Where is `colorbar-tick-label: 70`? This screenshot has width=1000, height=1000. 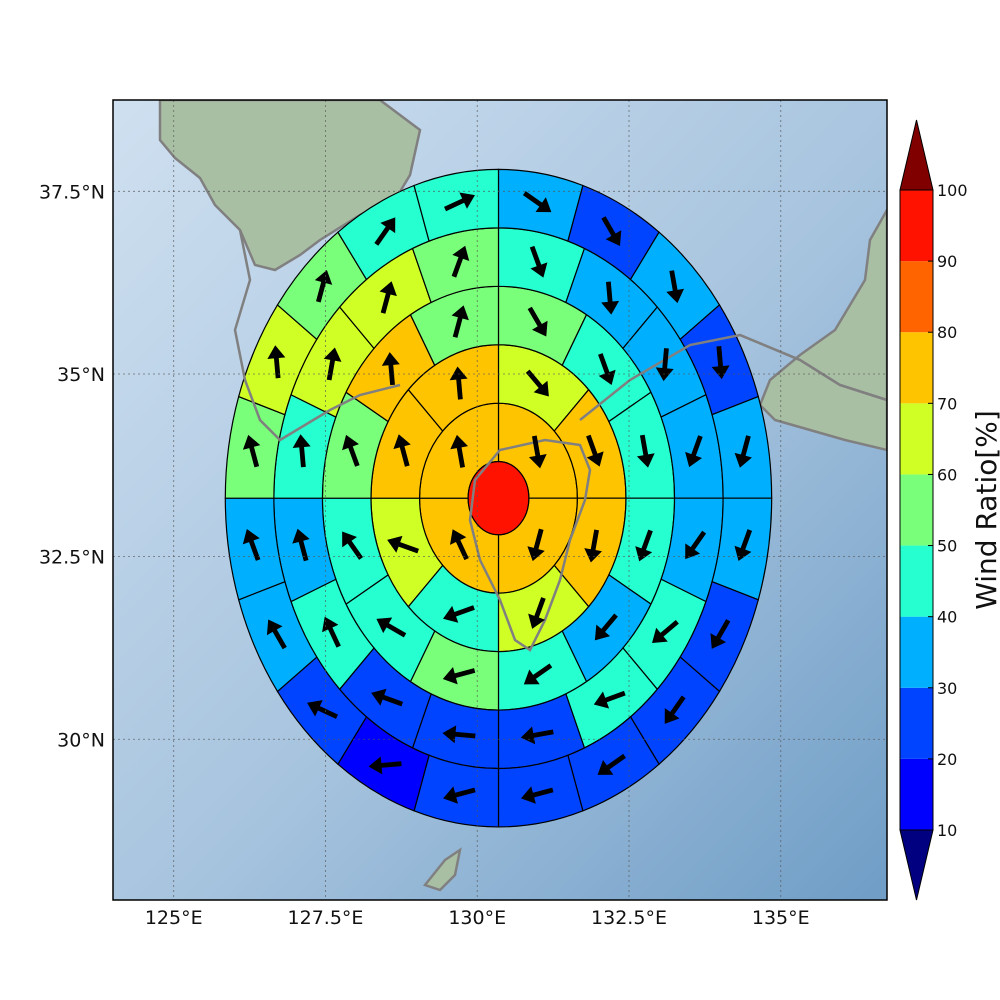
colorbar-tick-label: 70 is located at coordinates (947, 403).